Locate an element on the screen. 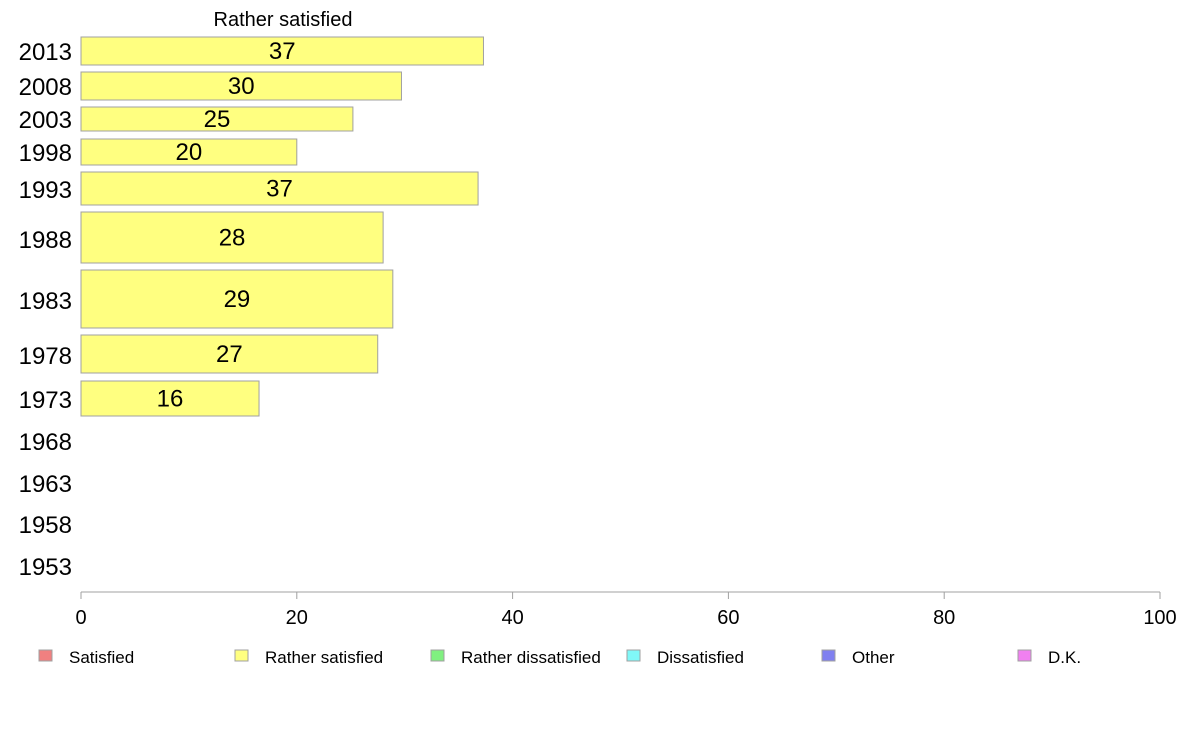  legend-label-1: Rather satisfied is located at coordinates (324, 657).